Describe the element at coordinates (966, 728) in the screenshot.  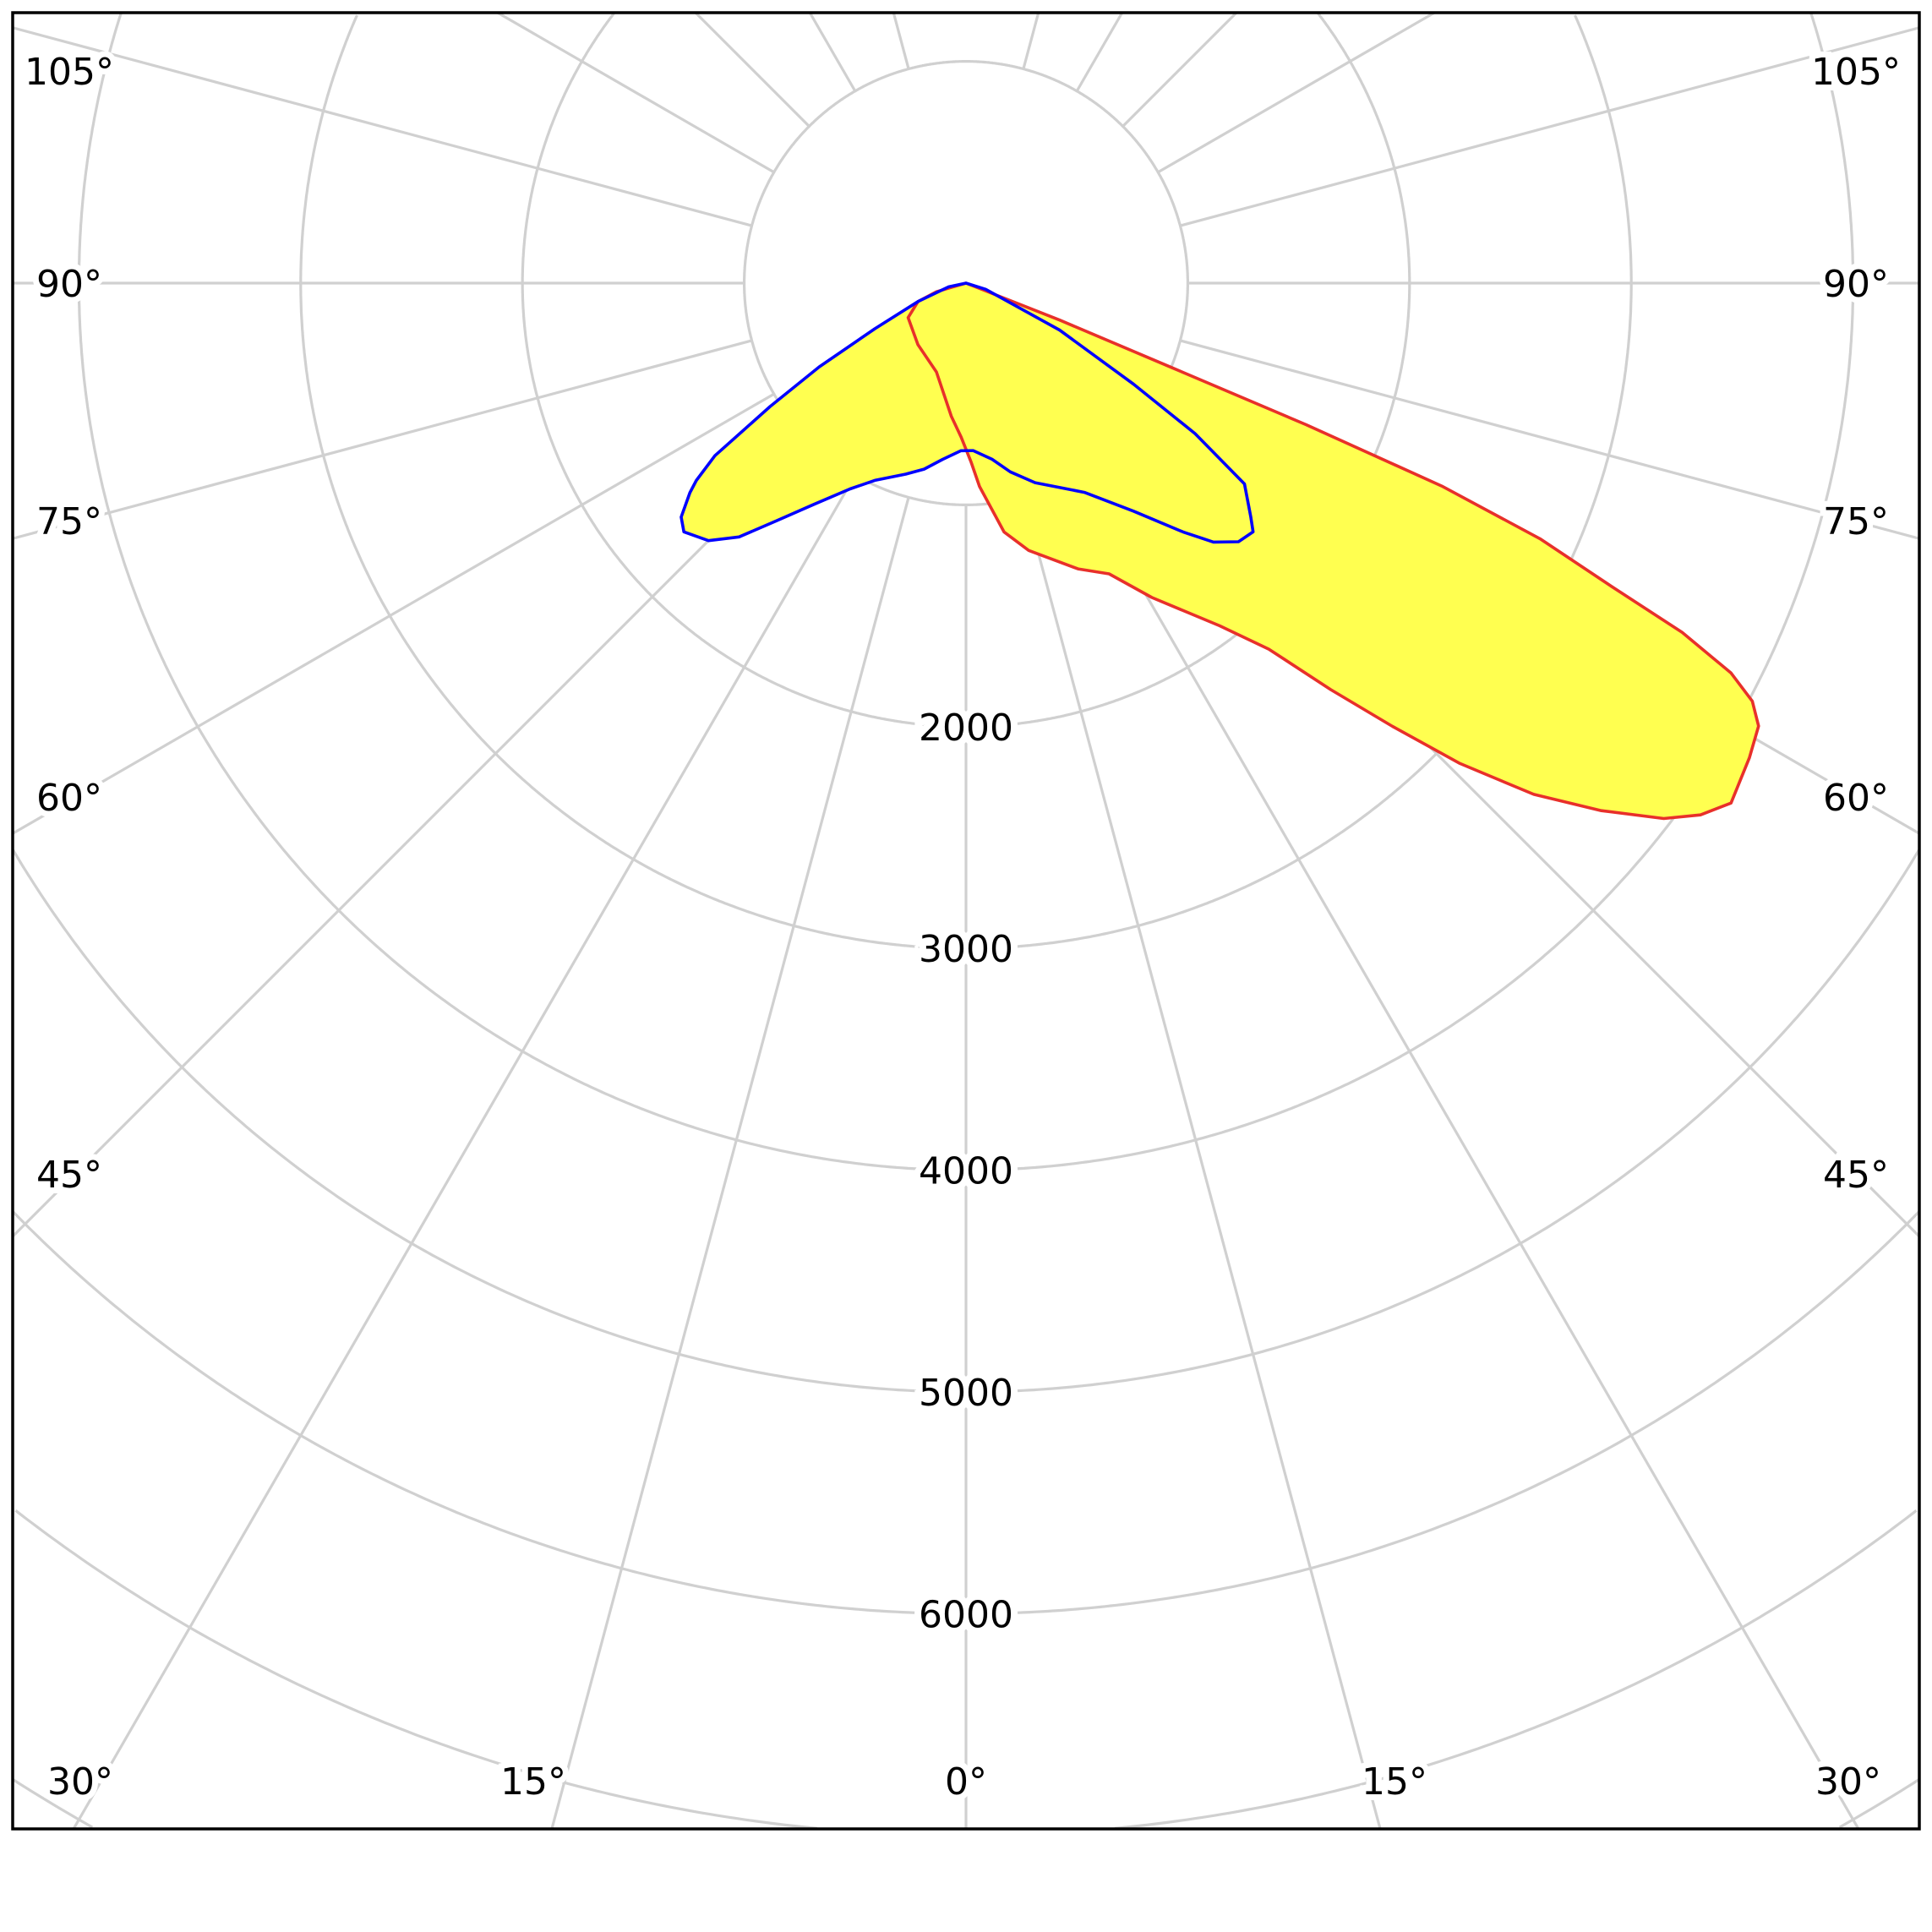
I see `radial-tick-label: 2000` at that location.